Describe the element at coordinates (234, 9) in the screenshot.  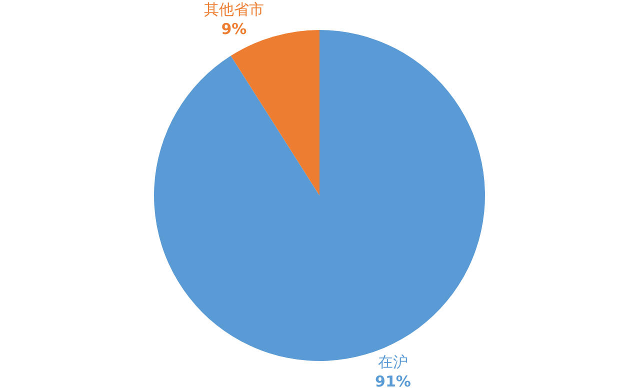
I see `slice-label: 其他省市` at that location.